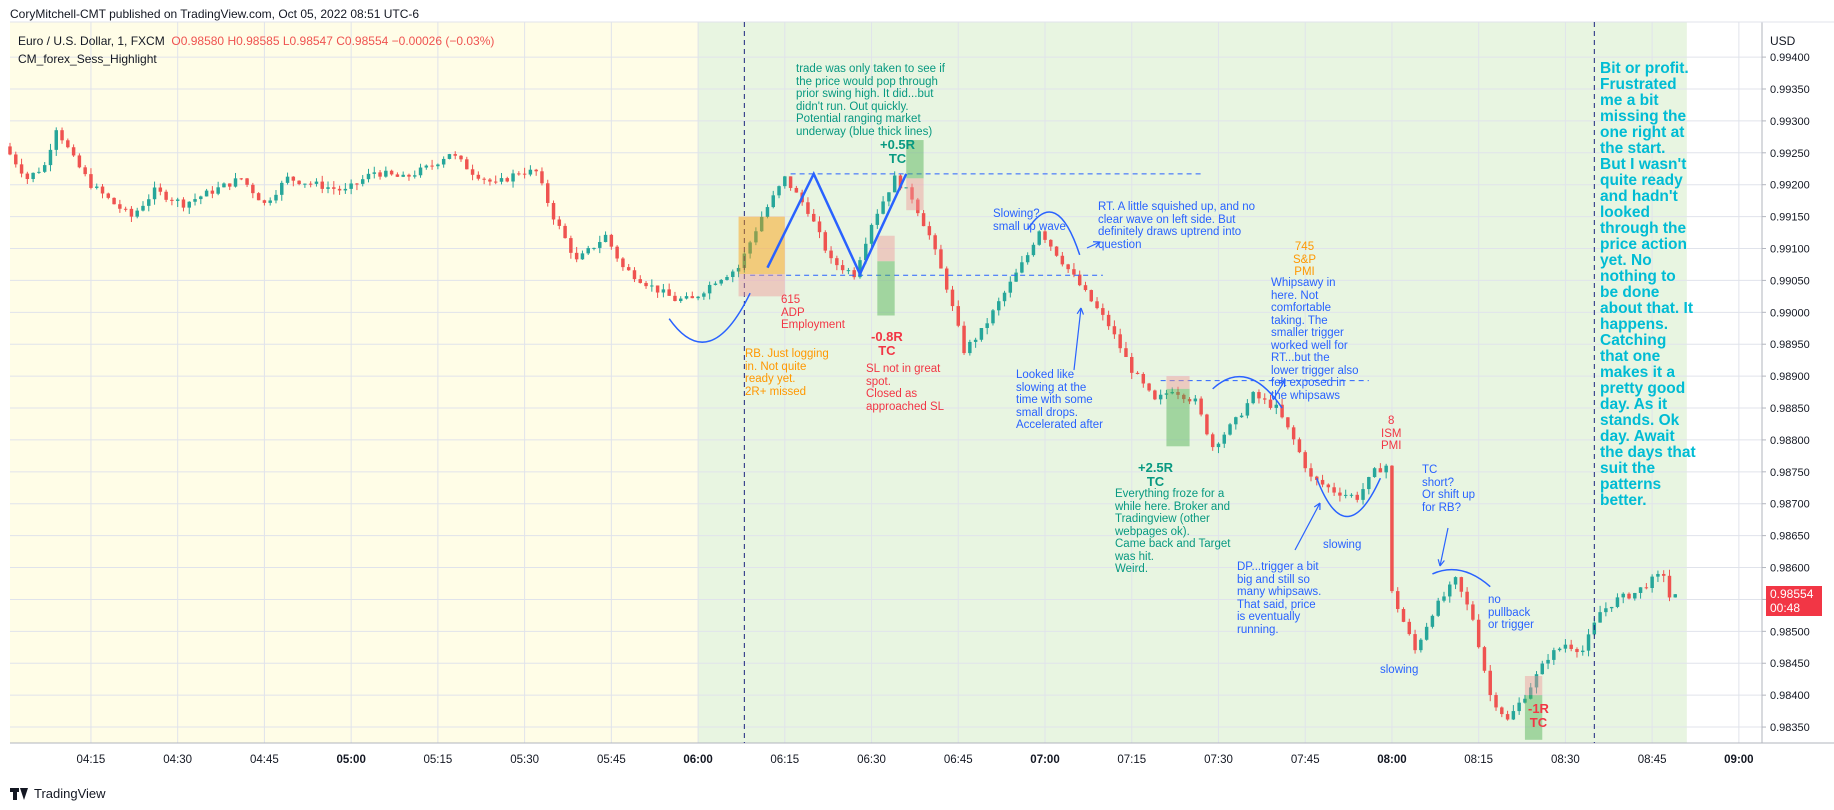 Image resolution: width=1834 pixels, height=810 pixels. Describe the element at coordinates (1391, 433) in the screenshot. I see `economic-event-label: 8 ISM PMI` at that location.